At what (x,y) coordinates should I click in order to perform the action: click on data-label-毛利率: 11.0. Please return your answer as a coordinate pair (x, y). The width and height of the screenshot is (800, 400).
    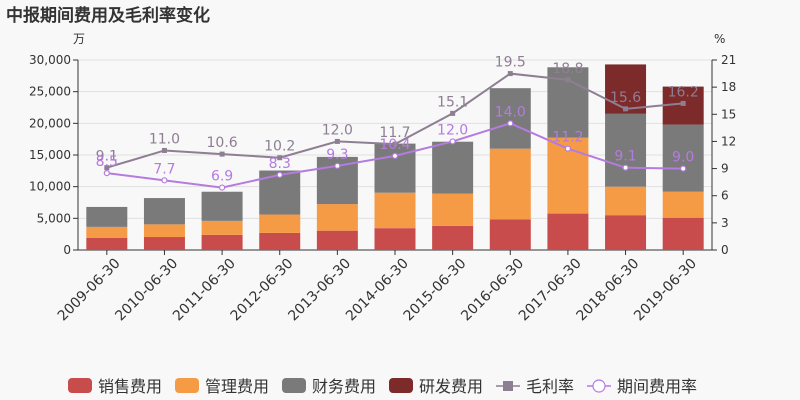
    Looking at the image, I should click on (164, 139).